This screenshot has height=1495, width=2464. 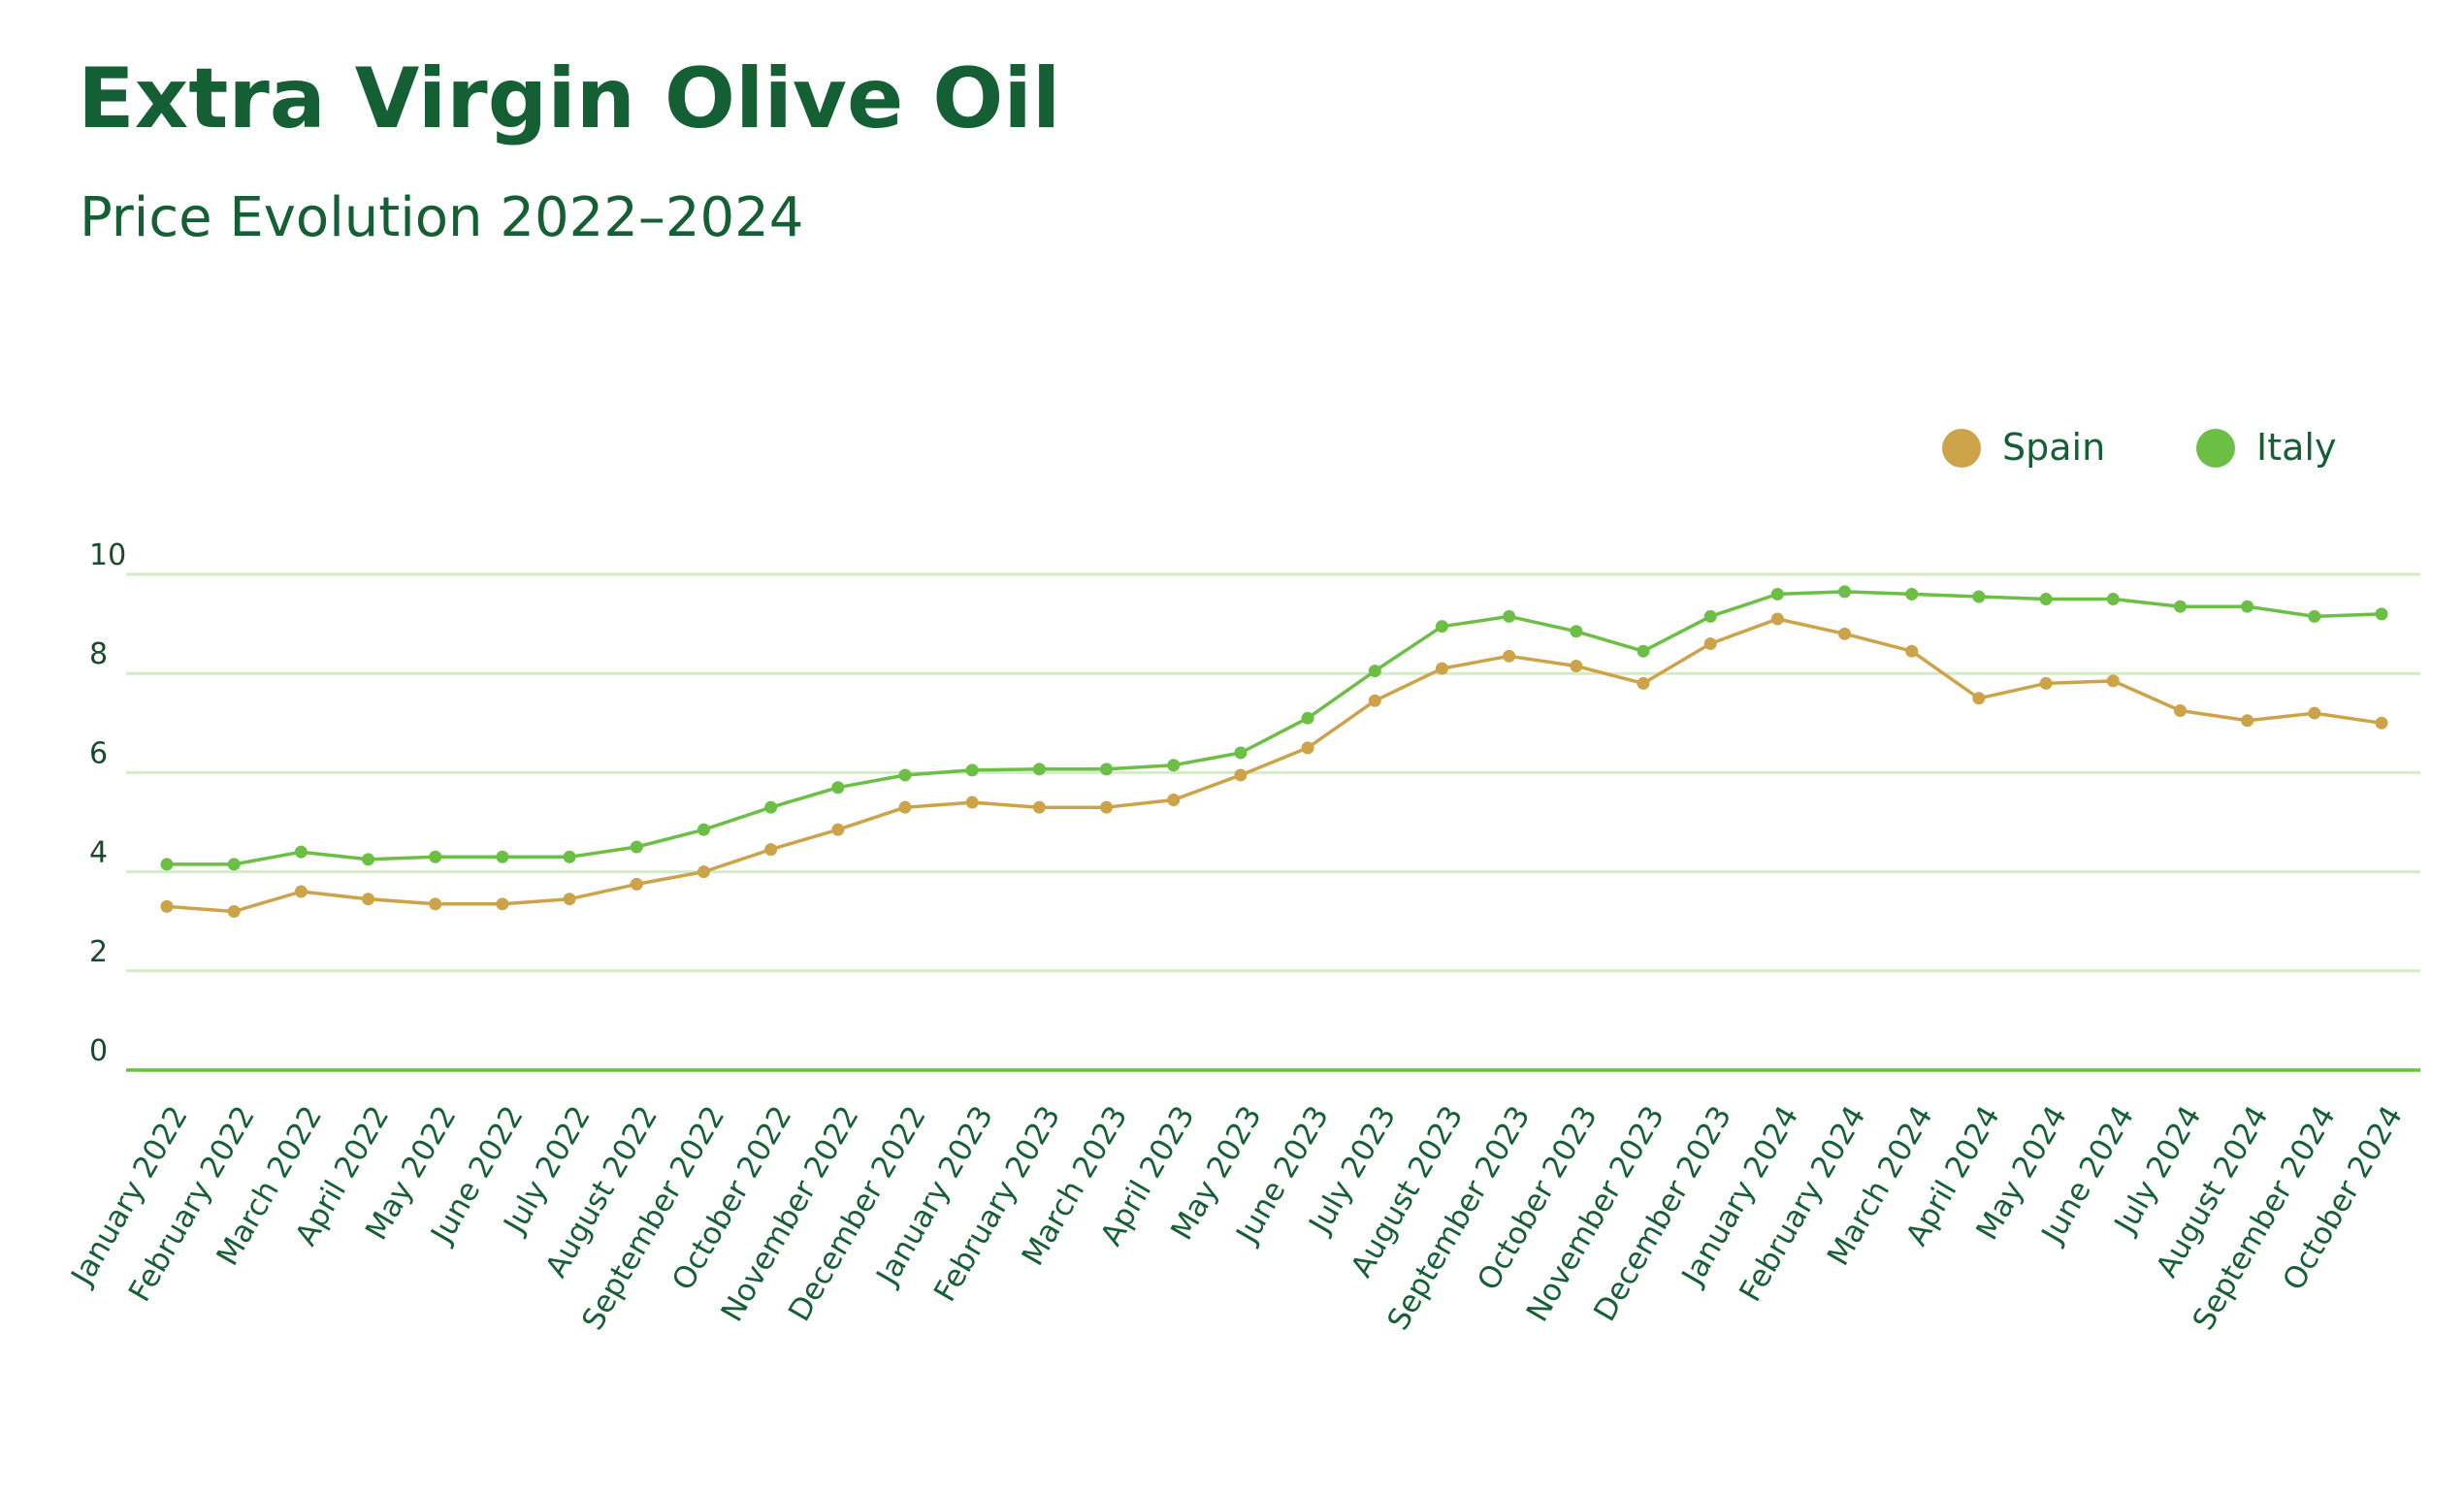 I want to click on legend-item-spain: Spain, so click(x=2023, y=447).